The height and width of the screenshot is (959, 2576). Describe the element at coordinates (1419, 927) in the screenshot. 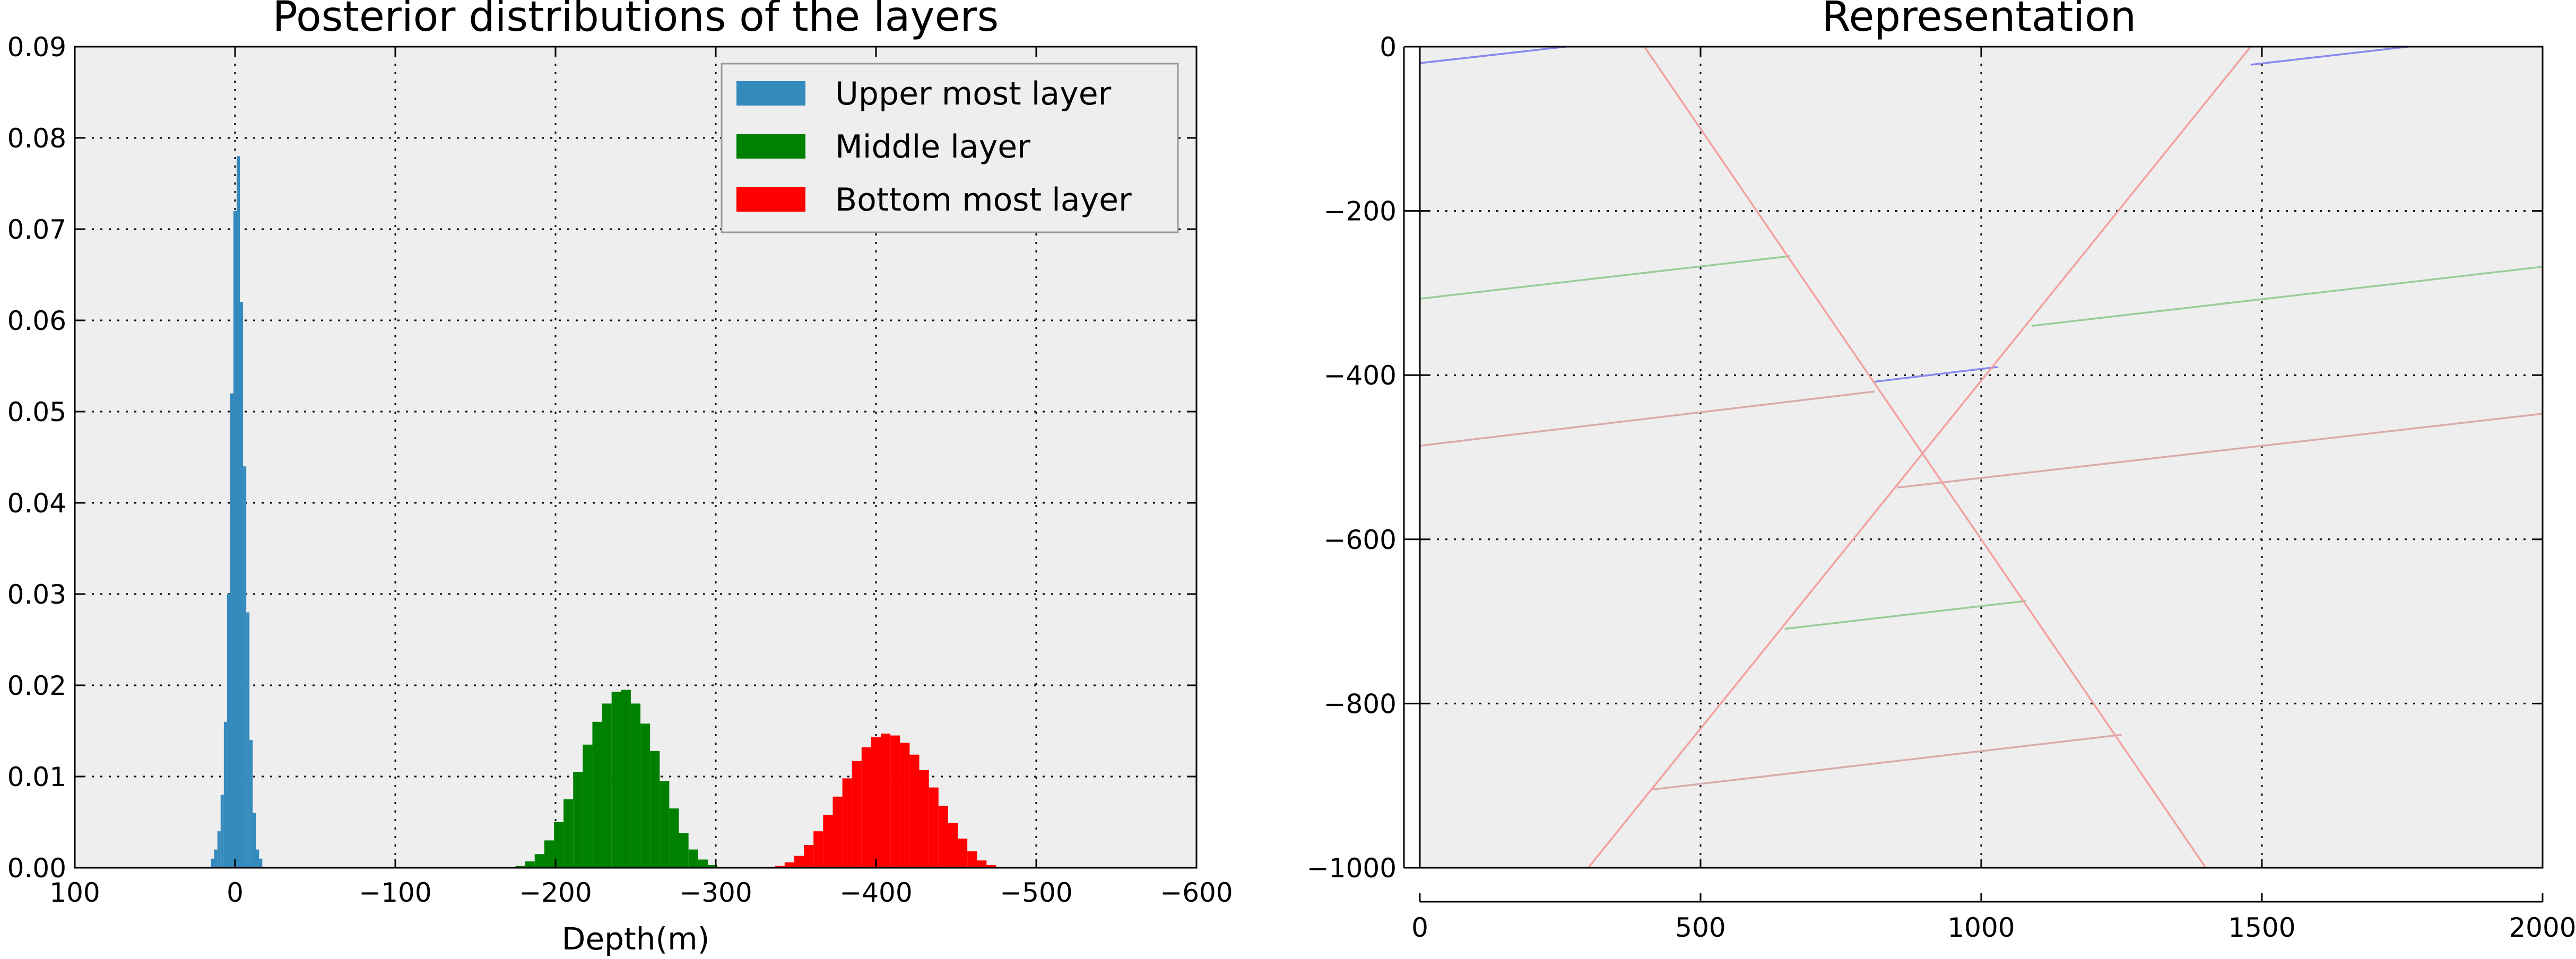

I see `right-x-tick-label: 0` at that location.